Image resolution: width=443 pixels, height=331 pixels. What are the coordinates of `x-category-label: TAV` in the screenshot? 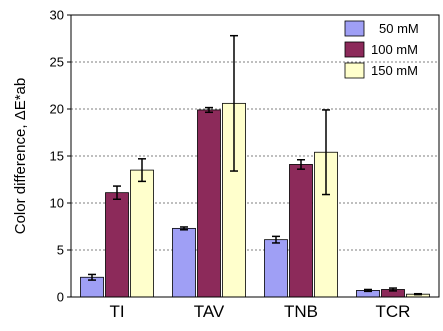 It's located at (209, 311).